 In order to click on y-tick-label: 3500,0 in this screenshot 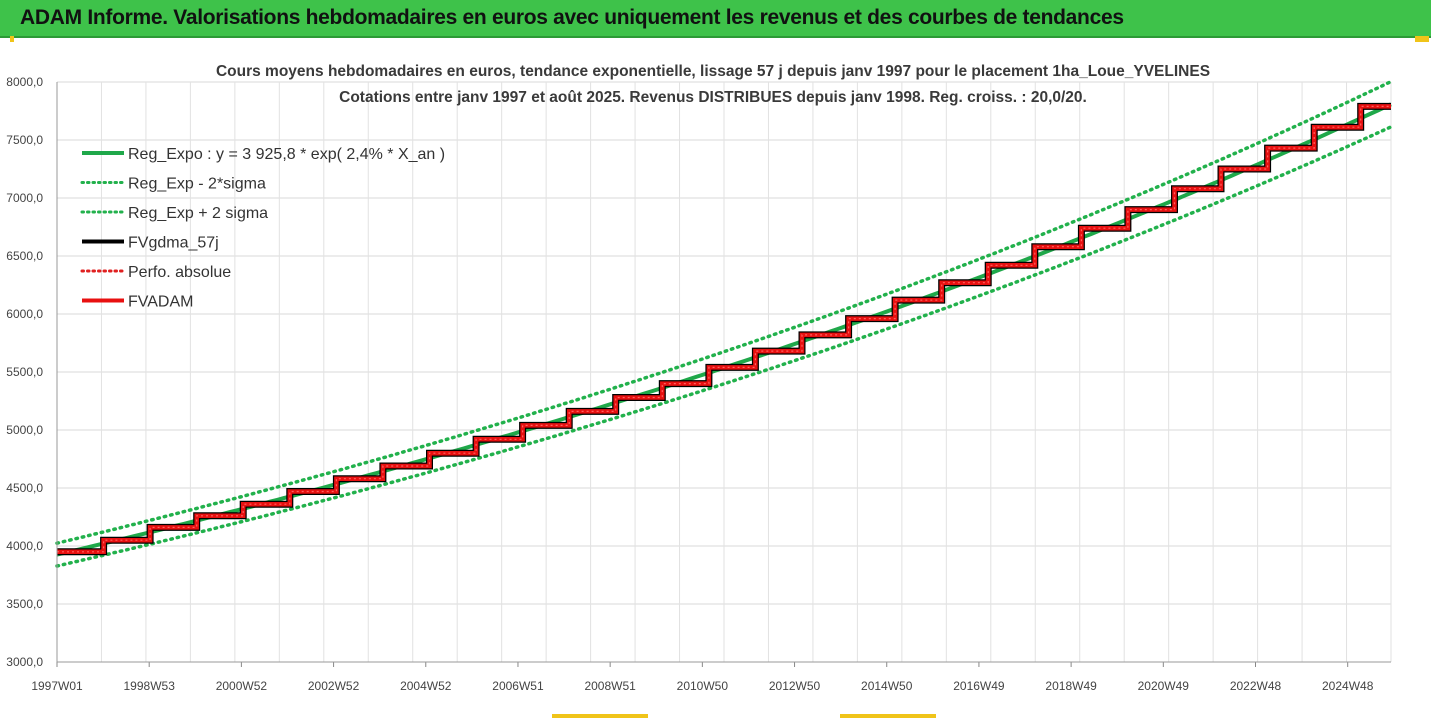, I will do `click(24, 604)`.